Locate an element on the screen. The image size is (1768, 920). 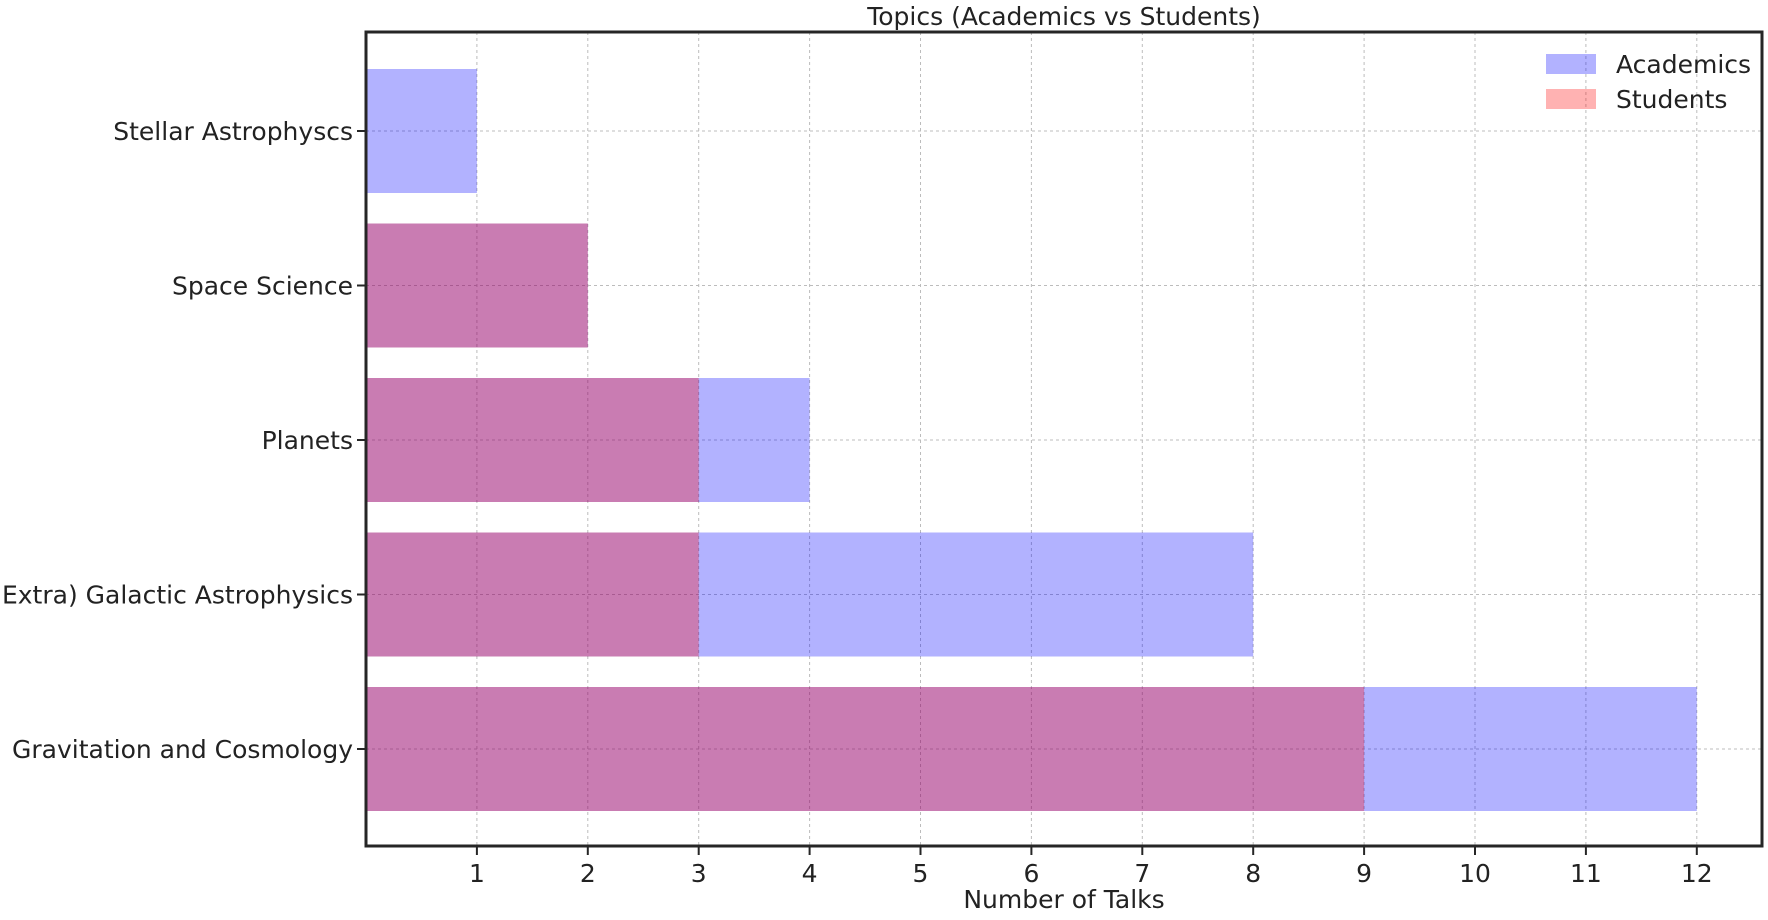
x-tick-label-7: 7 is located at coordinates (1142, 873).